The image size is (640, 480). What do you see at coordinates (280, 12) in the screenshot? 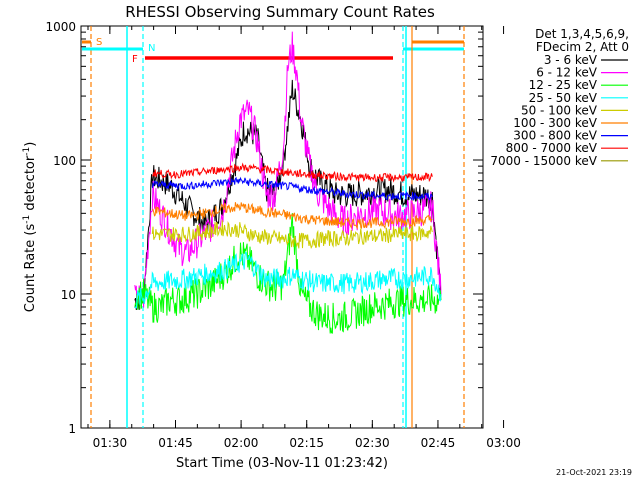
I see `chart-title: RHESSI Observing Summary Count Rates` at bounding box center [280, 12].